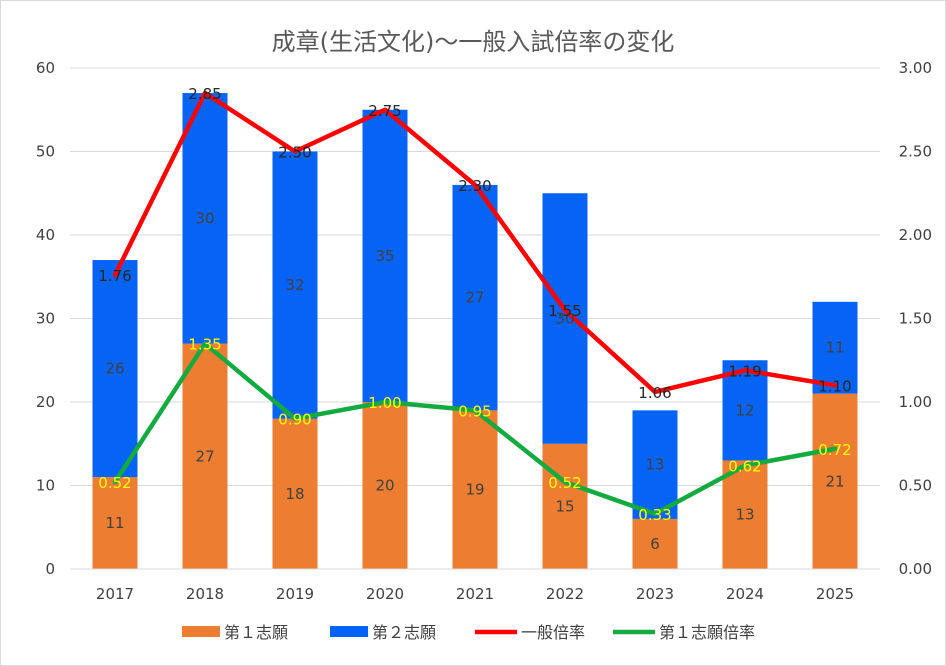  I want to click on legend-second-choice-label: 第２志願, so click(404, 632).